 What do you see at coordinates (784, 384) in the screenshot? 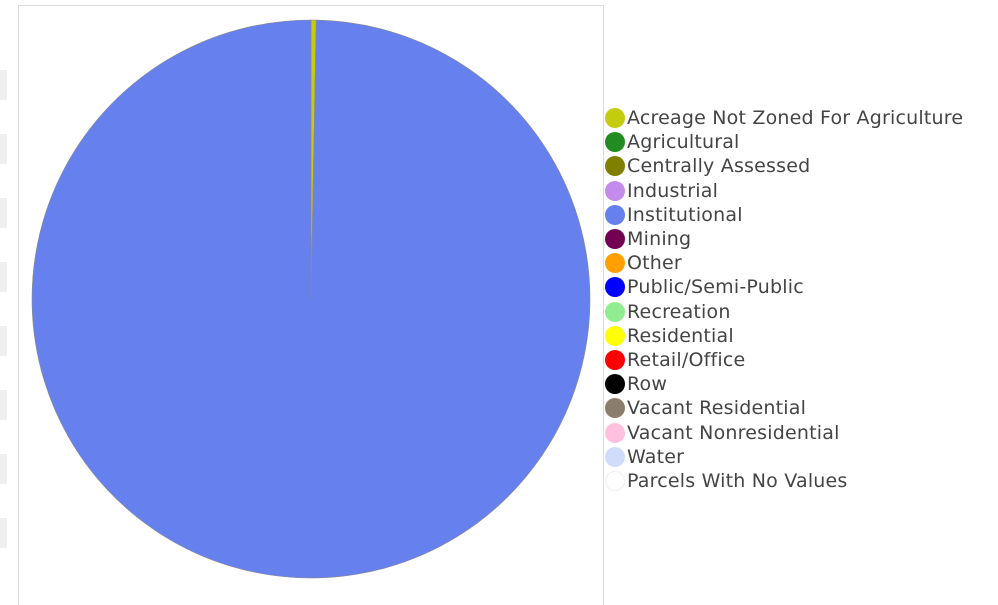
I see `legend-item: Row` at bounding box center [784, 384].